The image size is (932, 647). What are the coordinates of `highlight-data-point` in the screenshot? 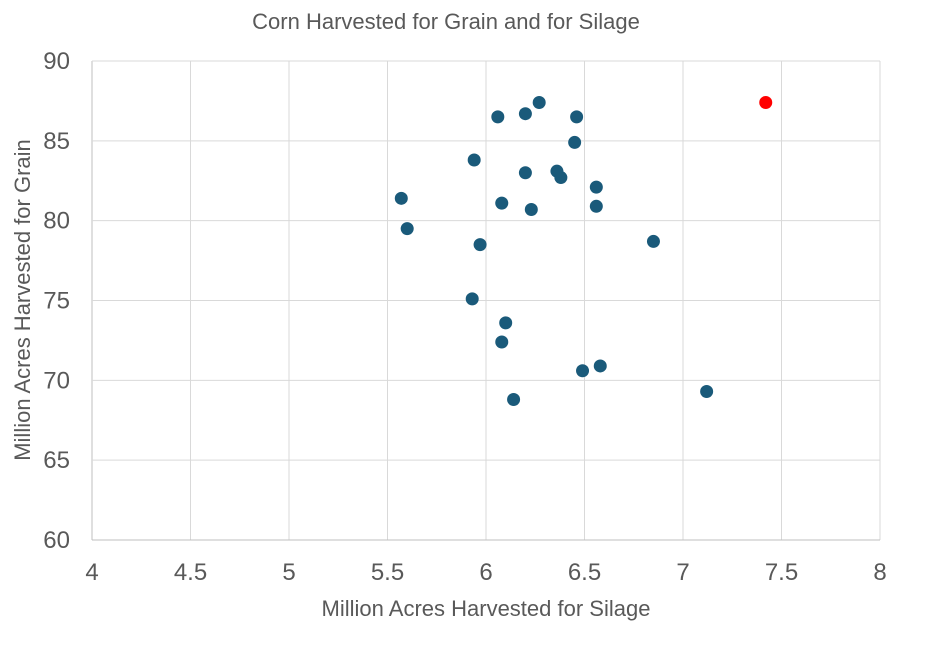 It's located at (766, 103).